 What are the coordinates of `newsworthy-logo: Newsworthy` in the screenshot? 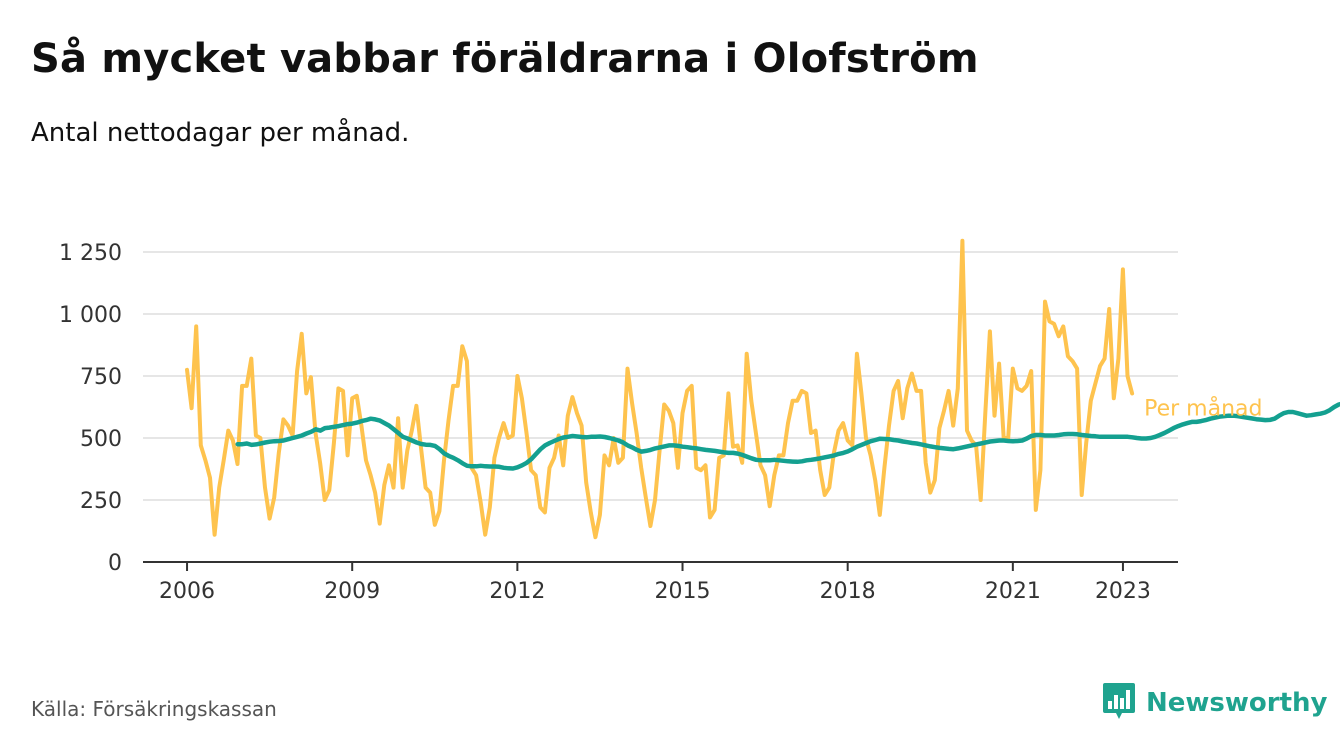 It's located at (1214, 703).